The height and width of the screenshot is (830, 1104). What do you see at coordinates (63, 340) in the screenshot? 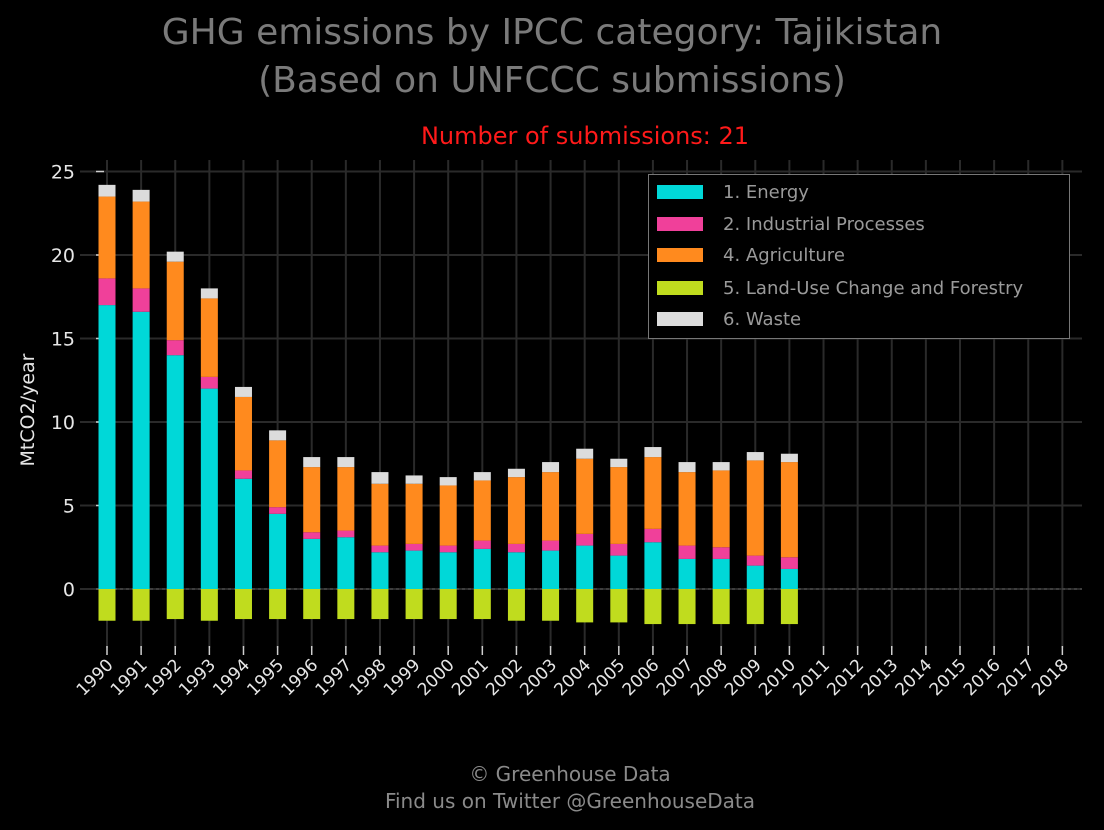
I see `y-tick-label: 15` at bounding box center [63, 340].